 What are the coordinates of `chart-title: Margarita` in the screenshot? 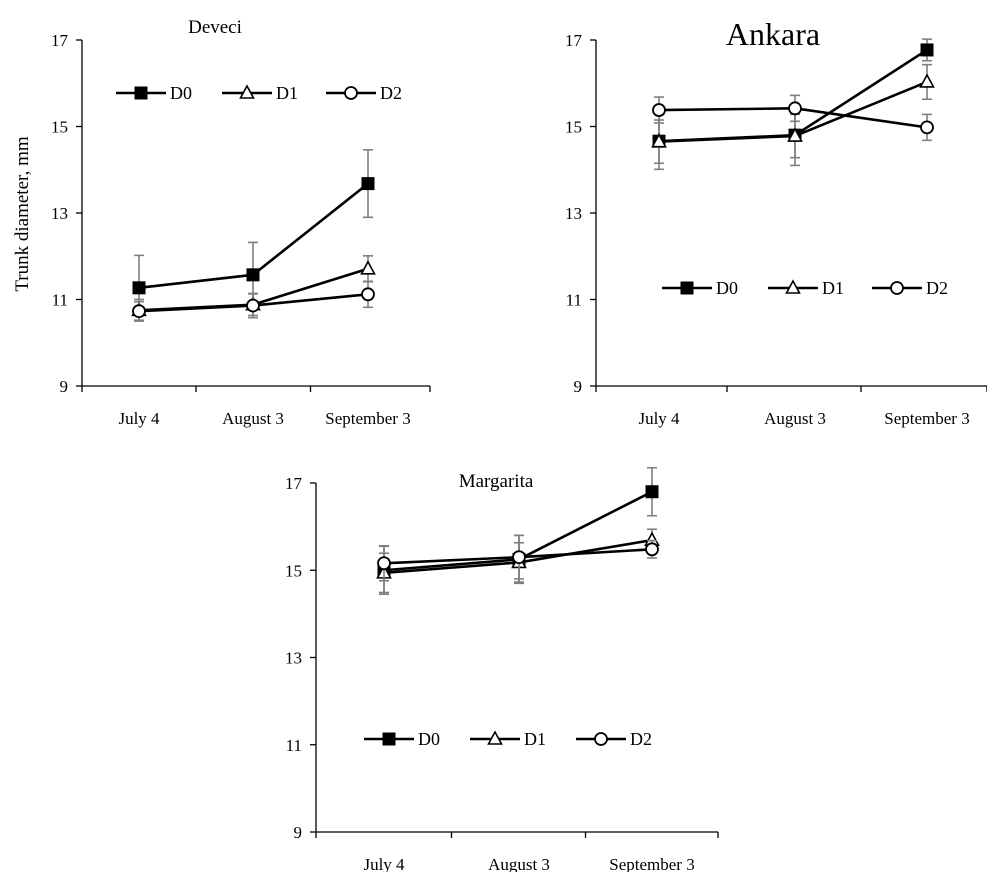 It's located at (496, 481).